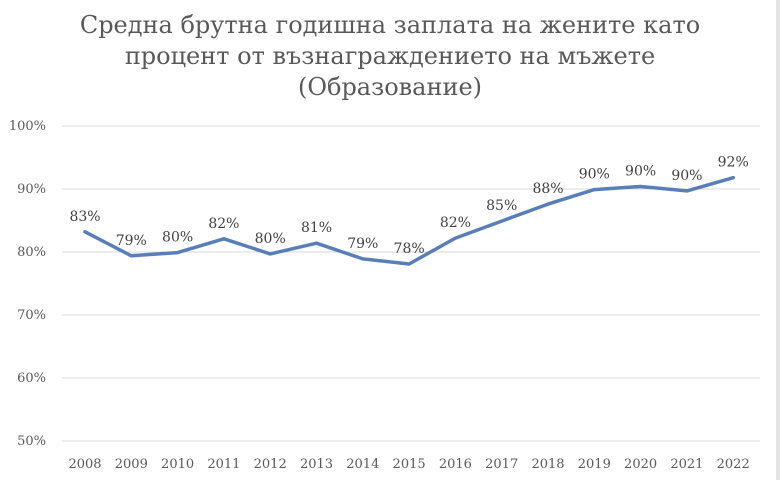 This screenshot has width=780, height=480. Describe the element at coordinates (548, 204) in the screenshot. I see `data-point-2018` at that location.